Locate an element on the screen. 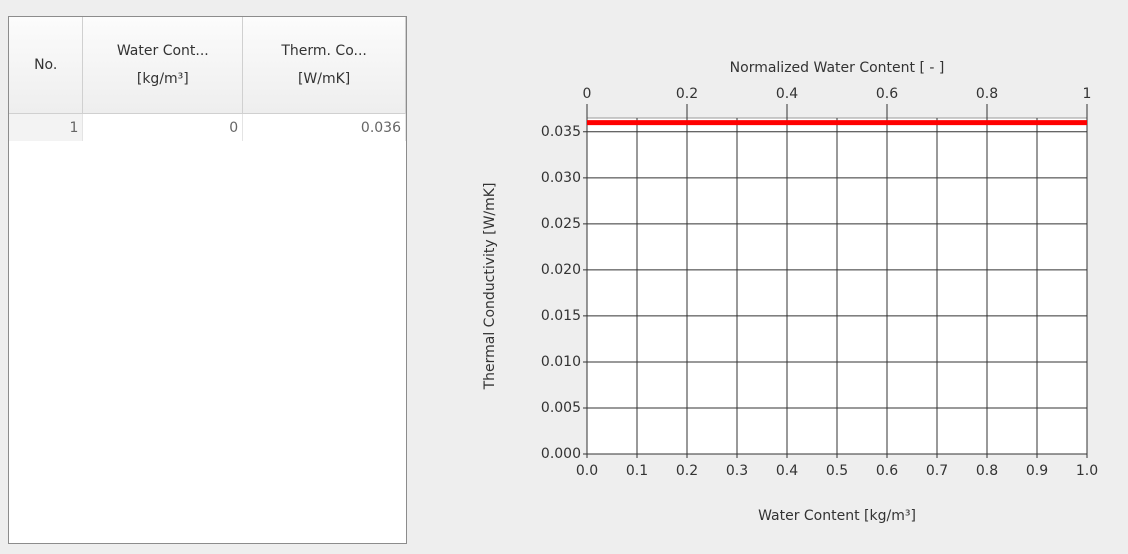  x2-tick-label: 0.8 is located at coordinates (987, 94).